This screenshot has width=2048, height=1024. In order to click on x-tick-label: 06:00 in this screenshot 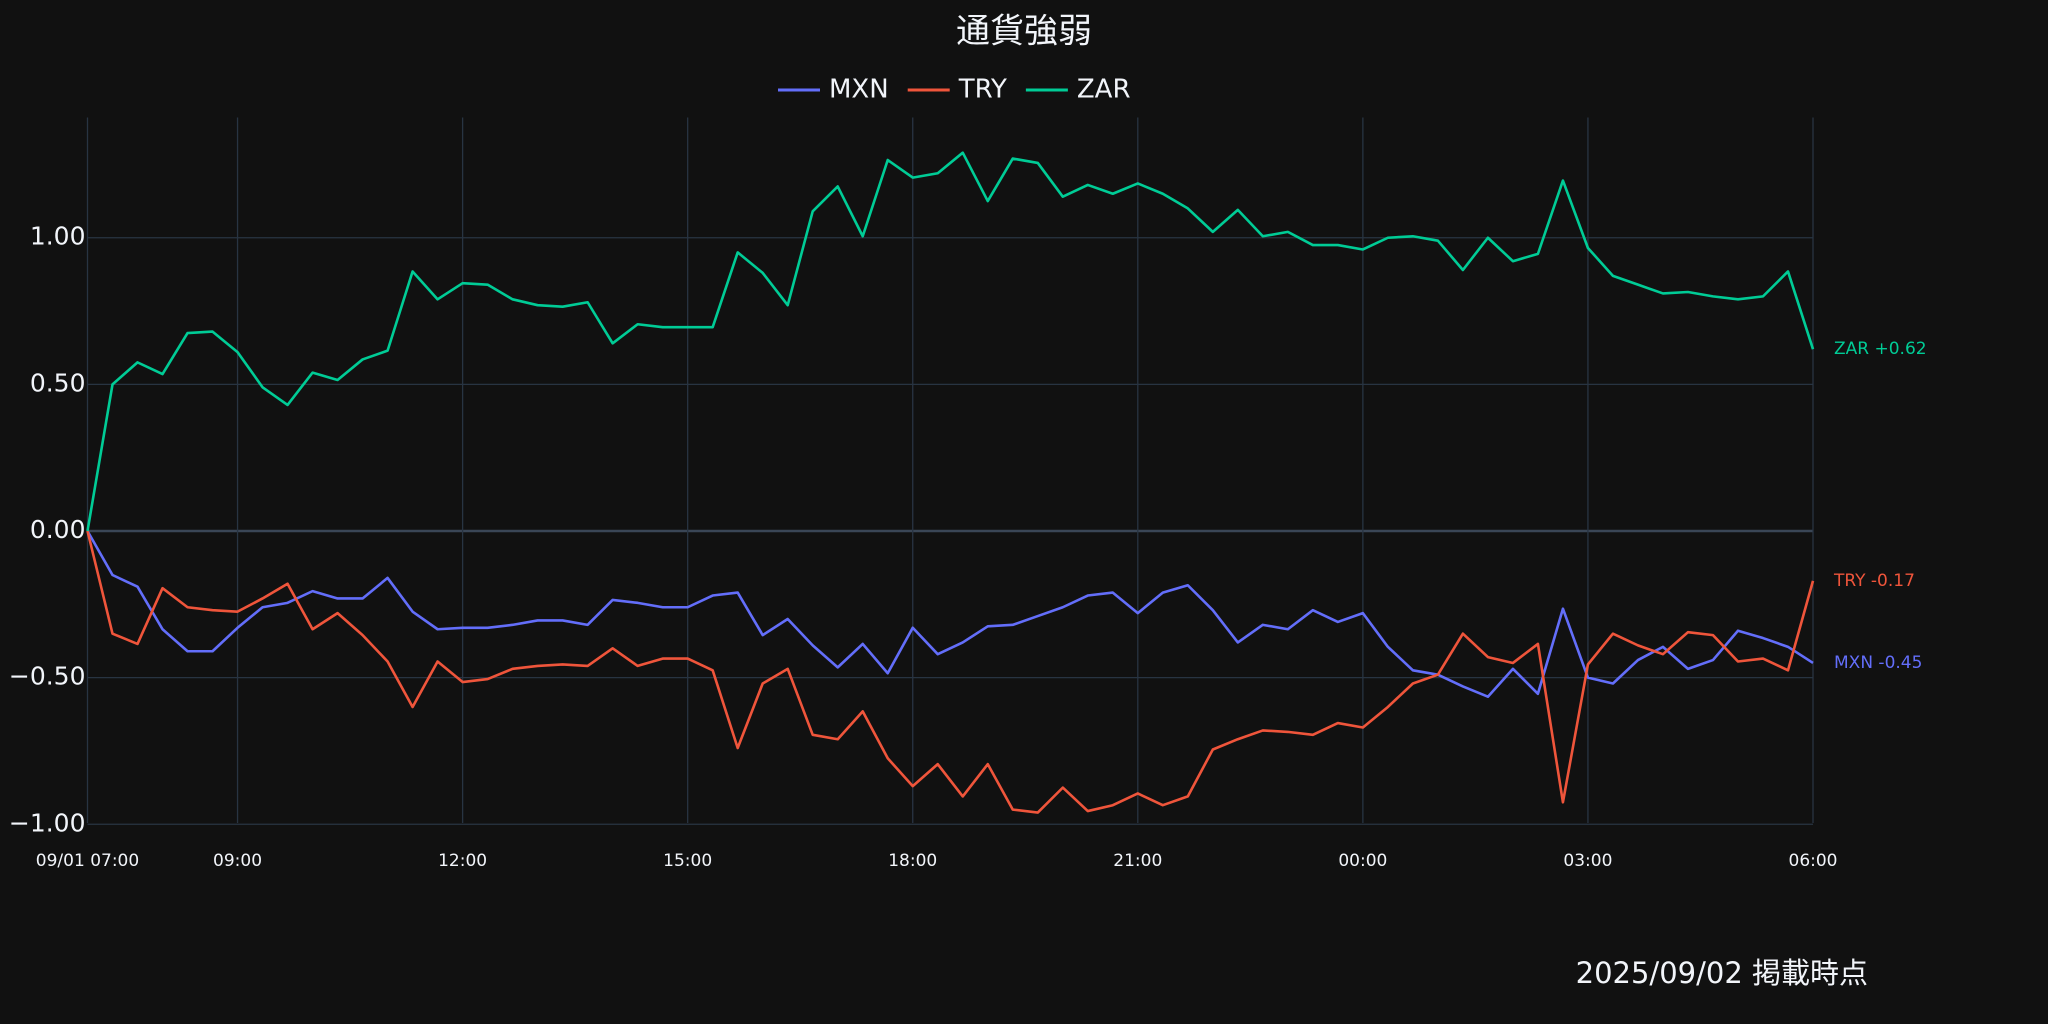, I will do `click(1813, 861)`.